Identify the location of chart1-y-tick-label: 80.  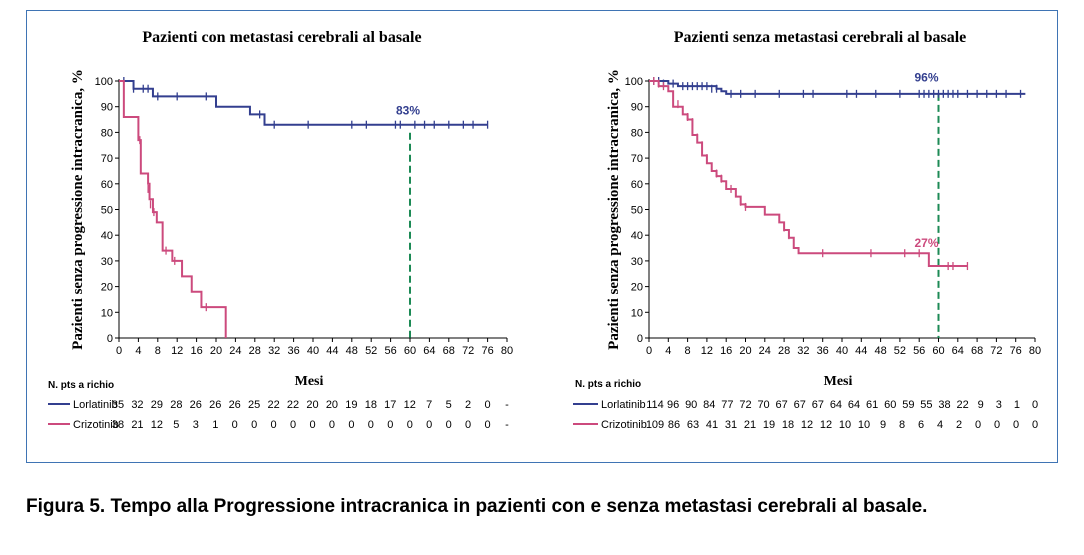
(107, 133).